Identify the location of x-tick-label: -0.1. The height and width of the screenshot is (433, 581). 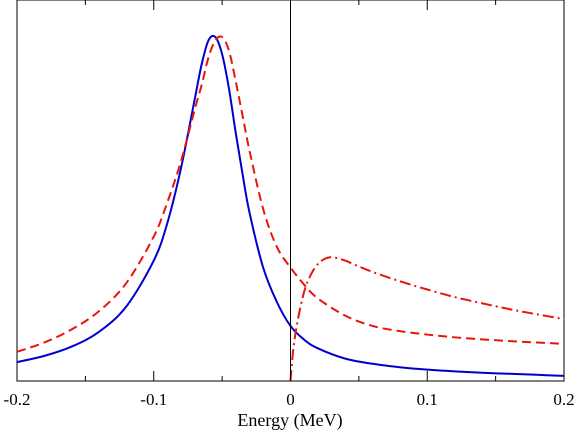
(153, 399).